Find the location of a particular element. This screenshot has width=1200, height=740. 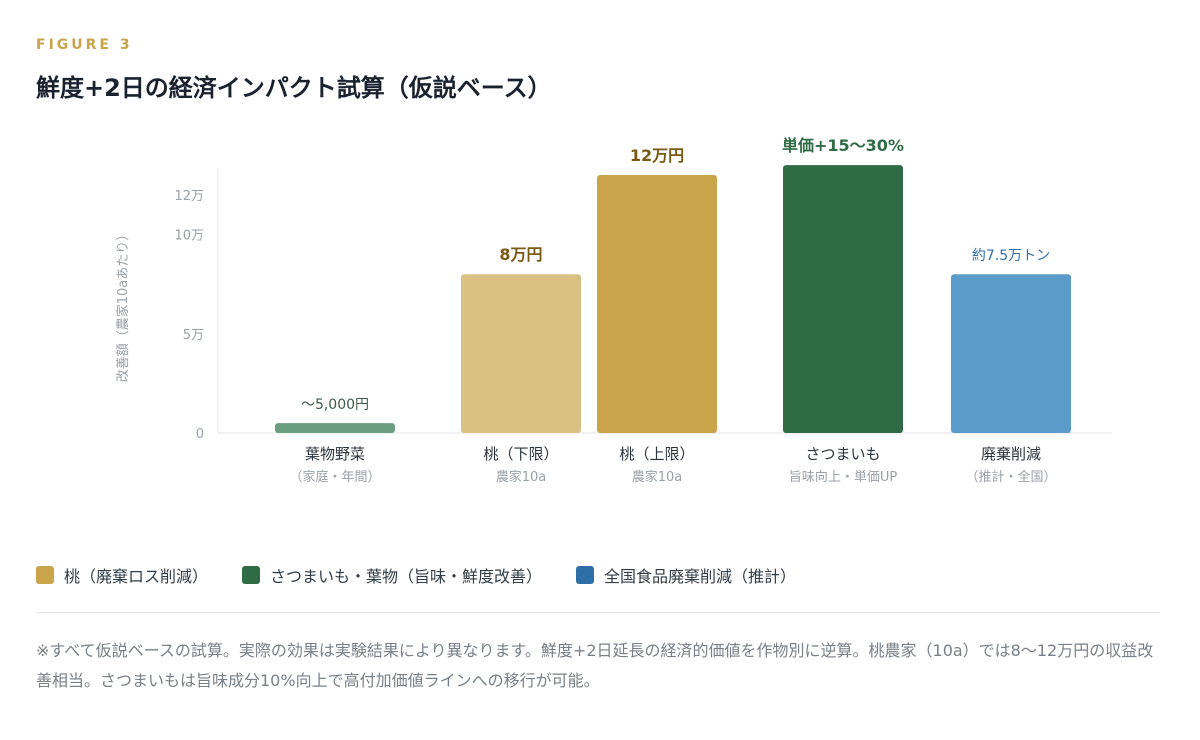

y-tick-label: 5万 is located at coordinates (193, 335).